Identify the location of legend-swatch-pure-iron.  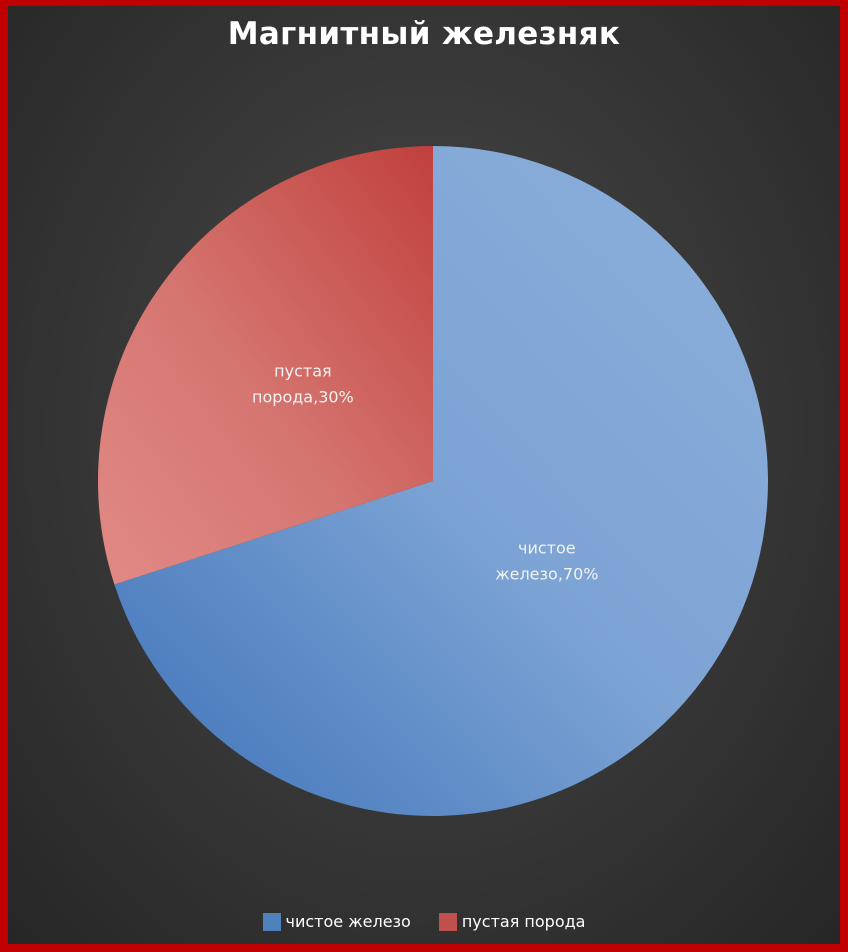
(271, 921).